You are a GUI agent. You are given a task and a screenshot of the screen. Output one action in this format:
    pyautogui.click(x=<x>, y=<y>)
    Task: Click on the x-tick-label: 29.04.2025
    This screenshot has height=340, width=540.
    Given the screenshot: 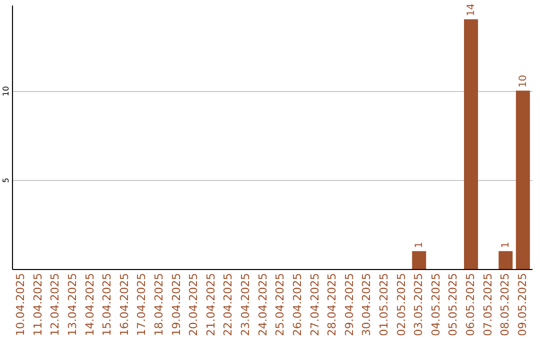 What is the action you would take?
    pyautogui.click(x=349, y=304)
    